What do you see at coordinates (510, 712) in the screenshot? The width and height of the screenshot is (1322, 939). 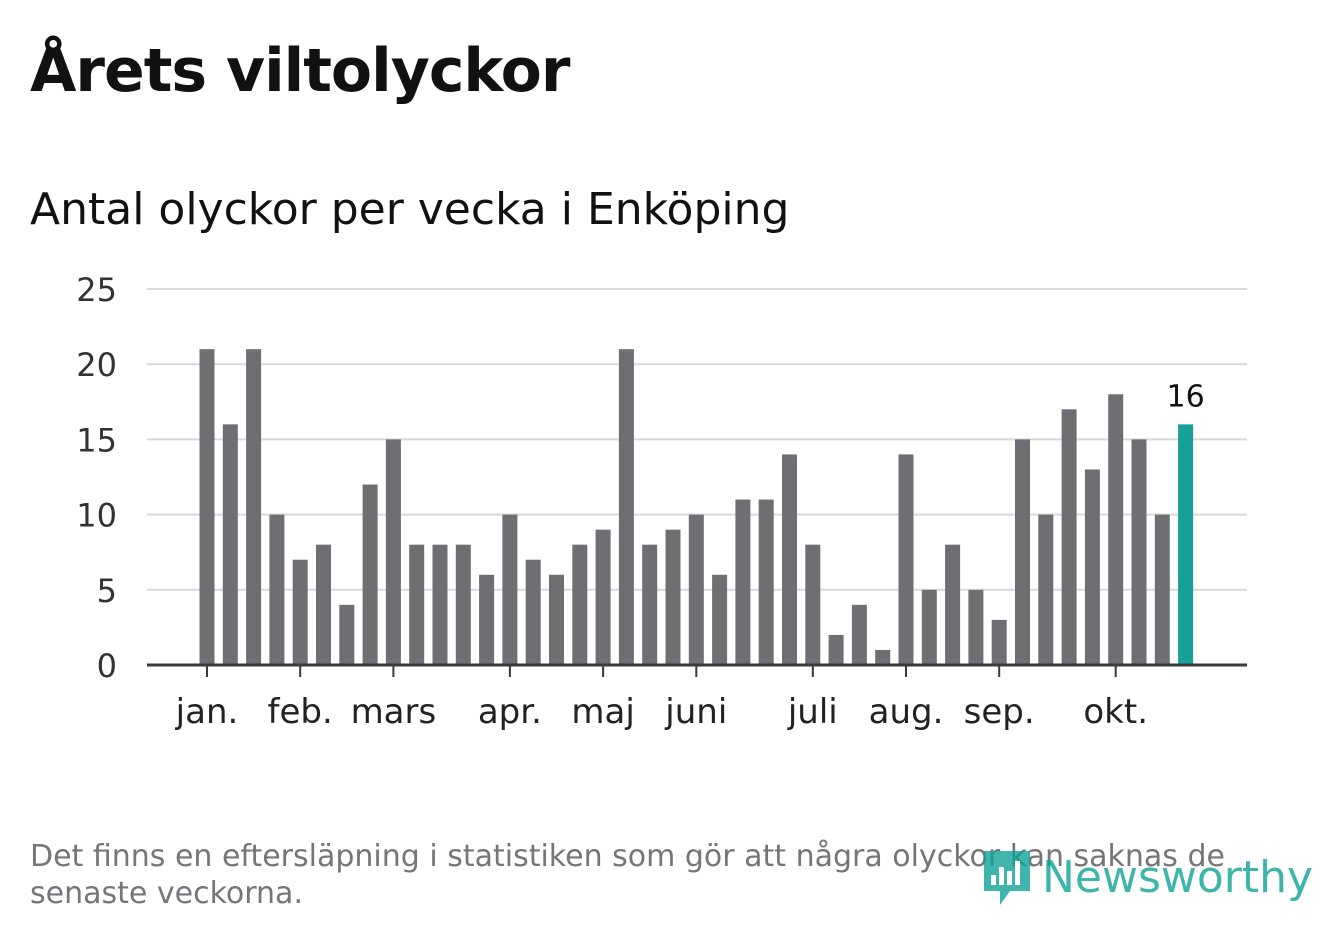 I see `x-tick-label: apr.` at bounding box center [510, 712].